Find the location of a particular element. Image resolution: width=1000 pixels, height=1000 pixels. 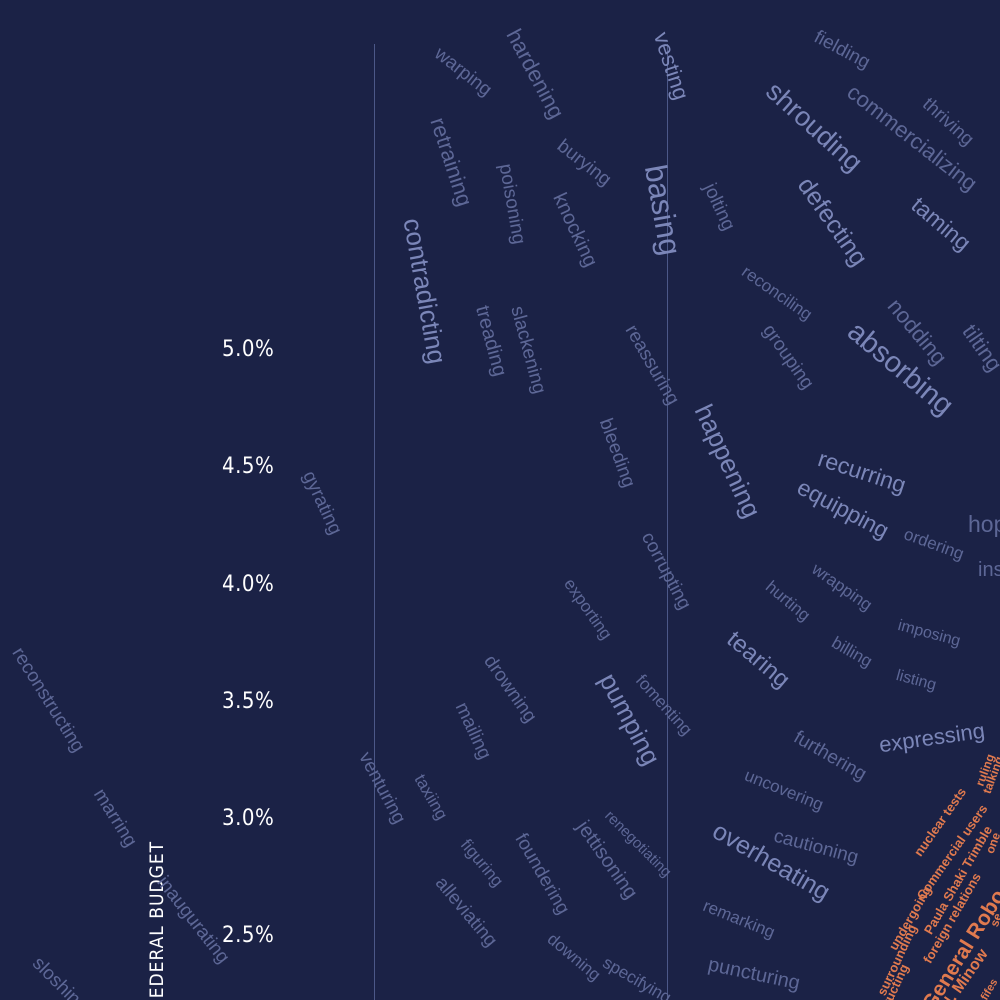

word: exporting is located at coordinates (588, 609).